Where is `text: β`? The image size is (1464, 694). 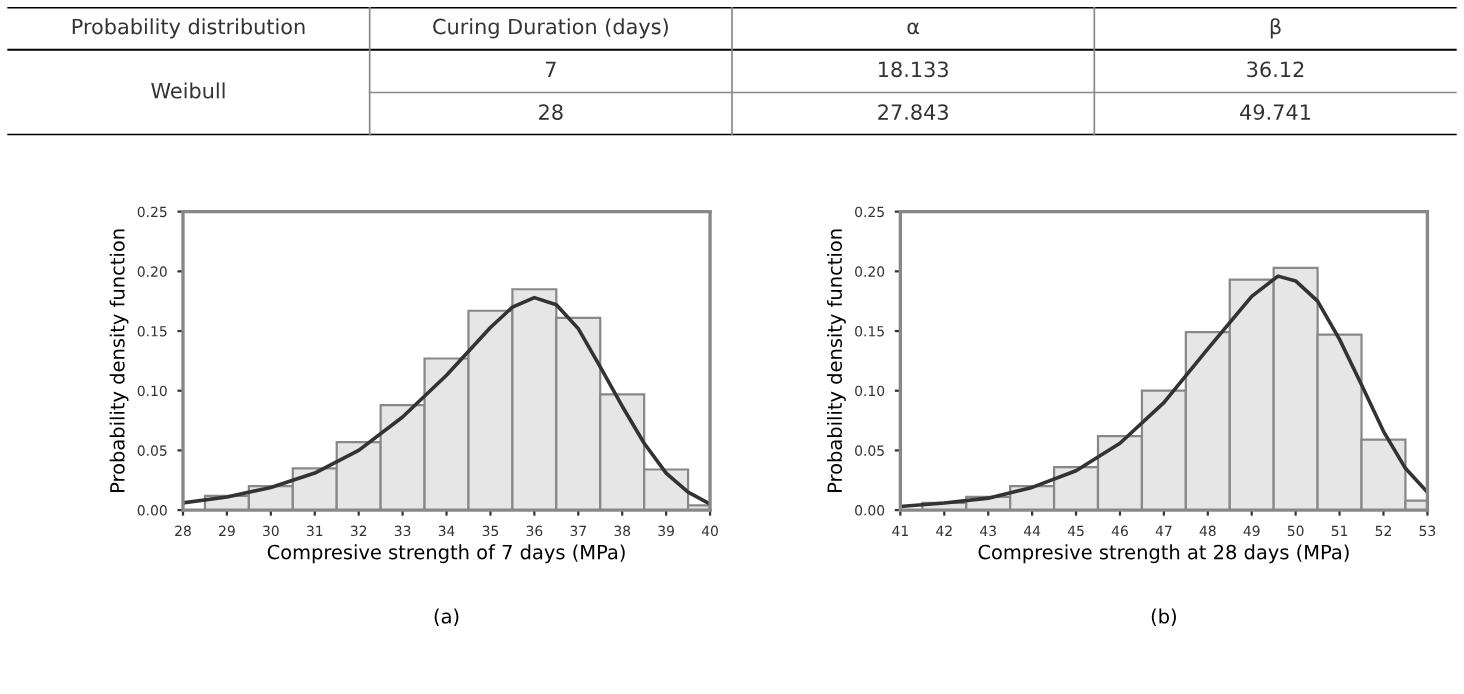 text: β is located at coordinates (1275, 28).